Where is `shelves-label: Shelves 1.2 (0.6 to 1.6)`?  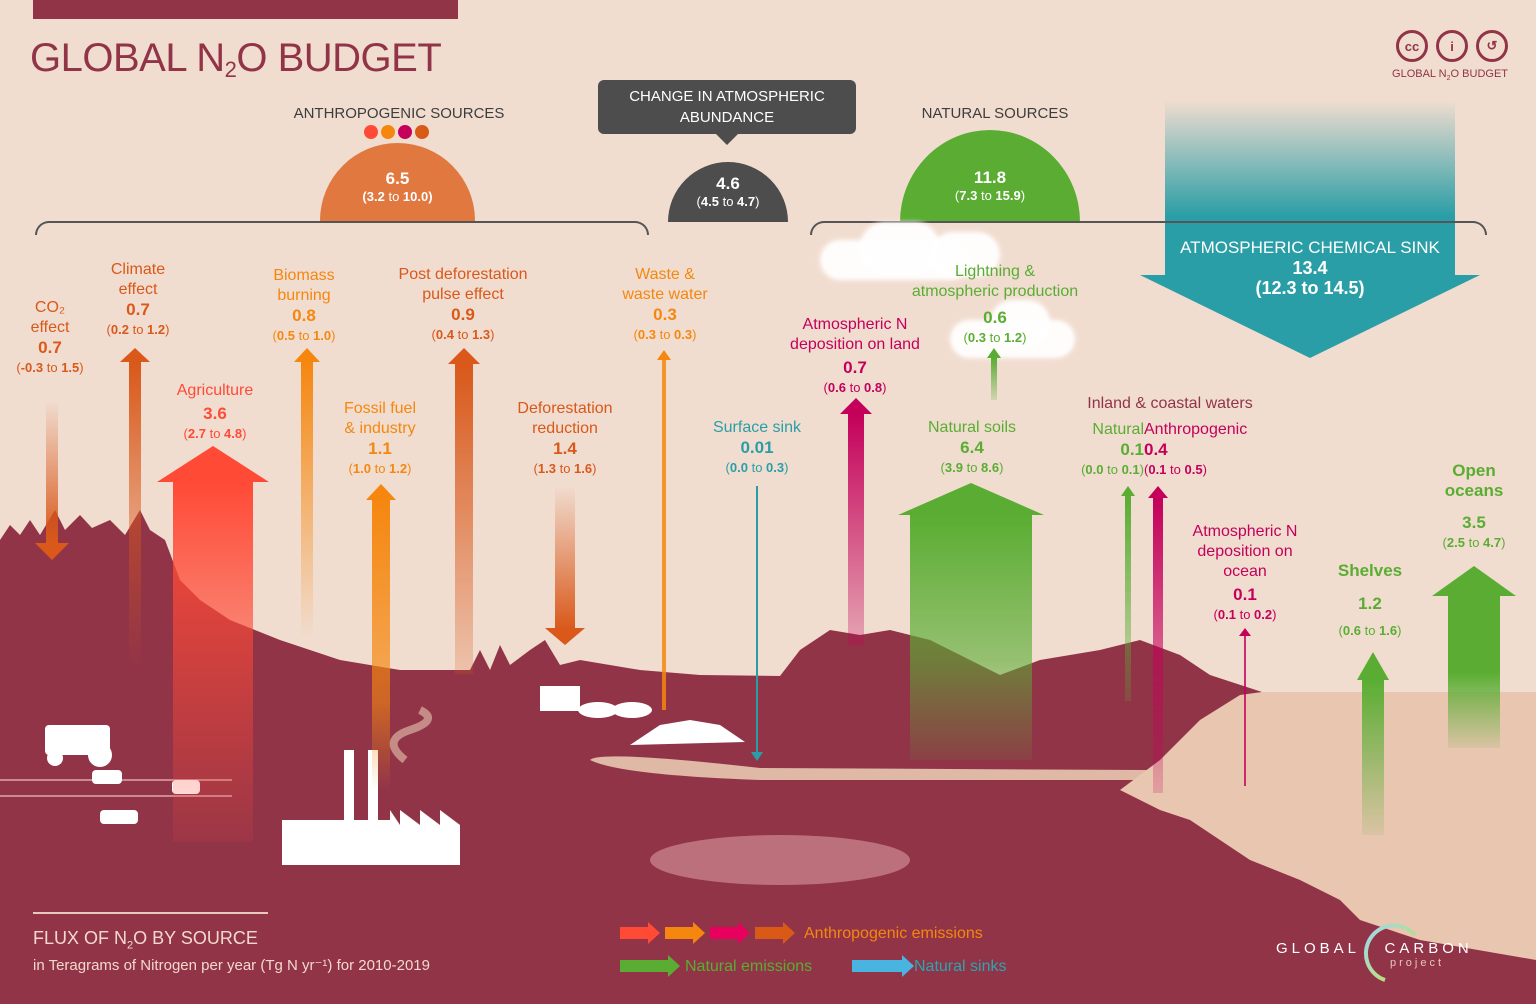 shelves-label: Shelves 1.2 (0.6 to 1.6) is located at coordinates (1370, 599).